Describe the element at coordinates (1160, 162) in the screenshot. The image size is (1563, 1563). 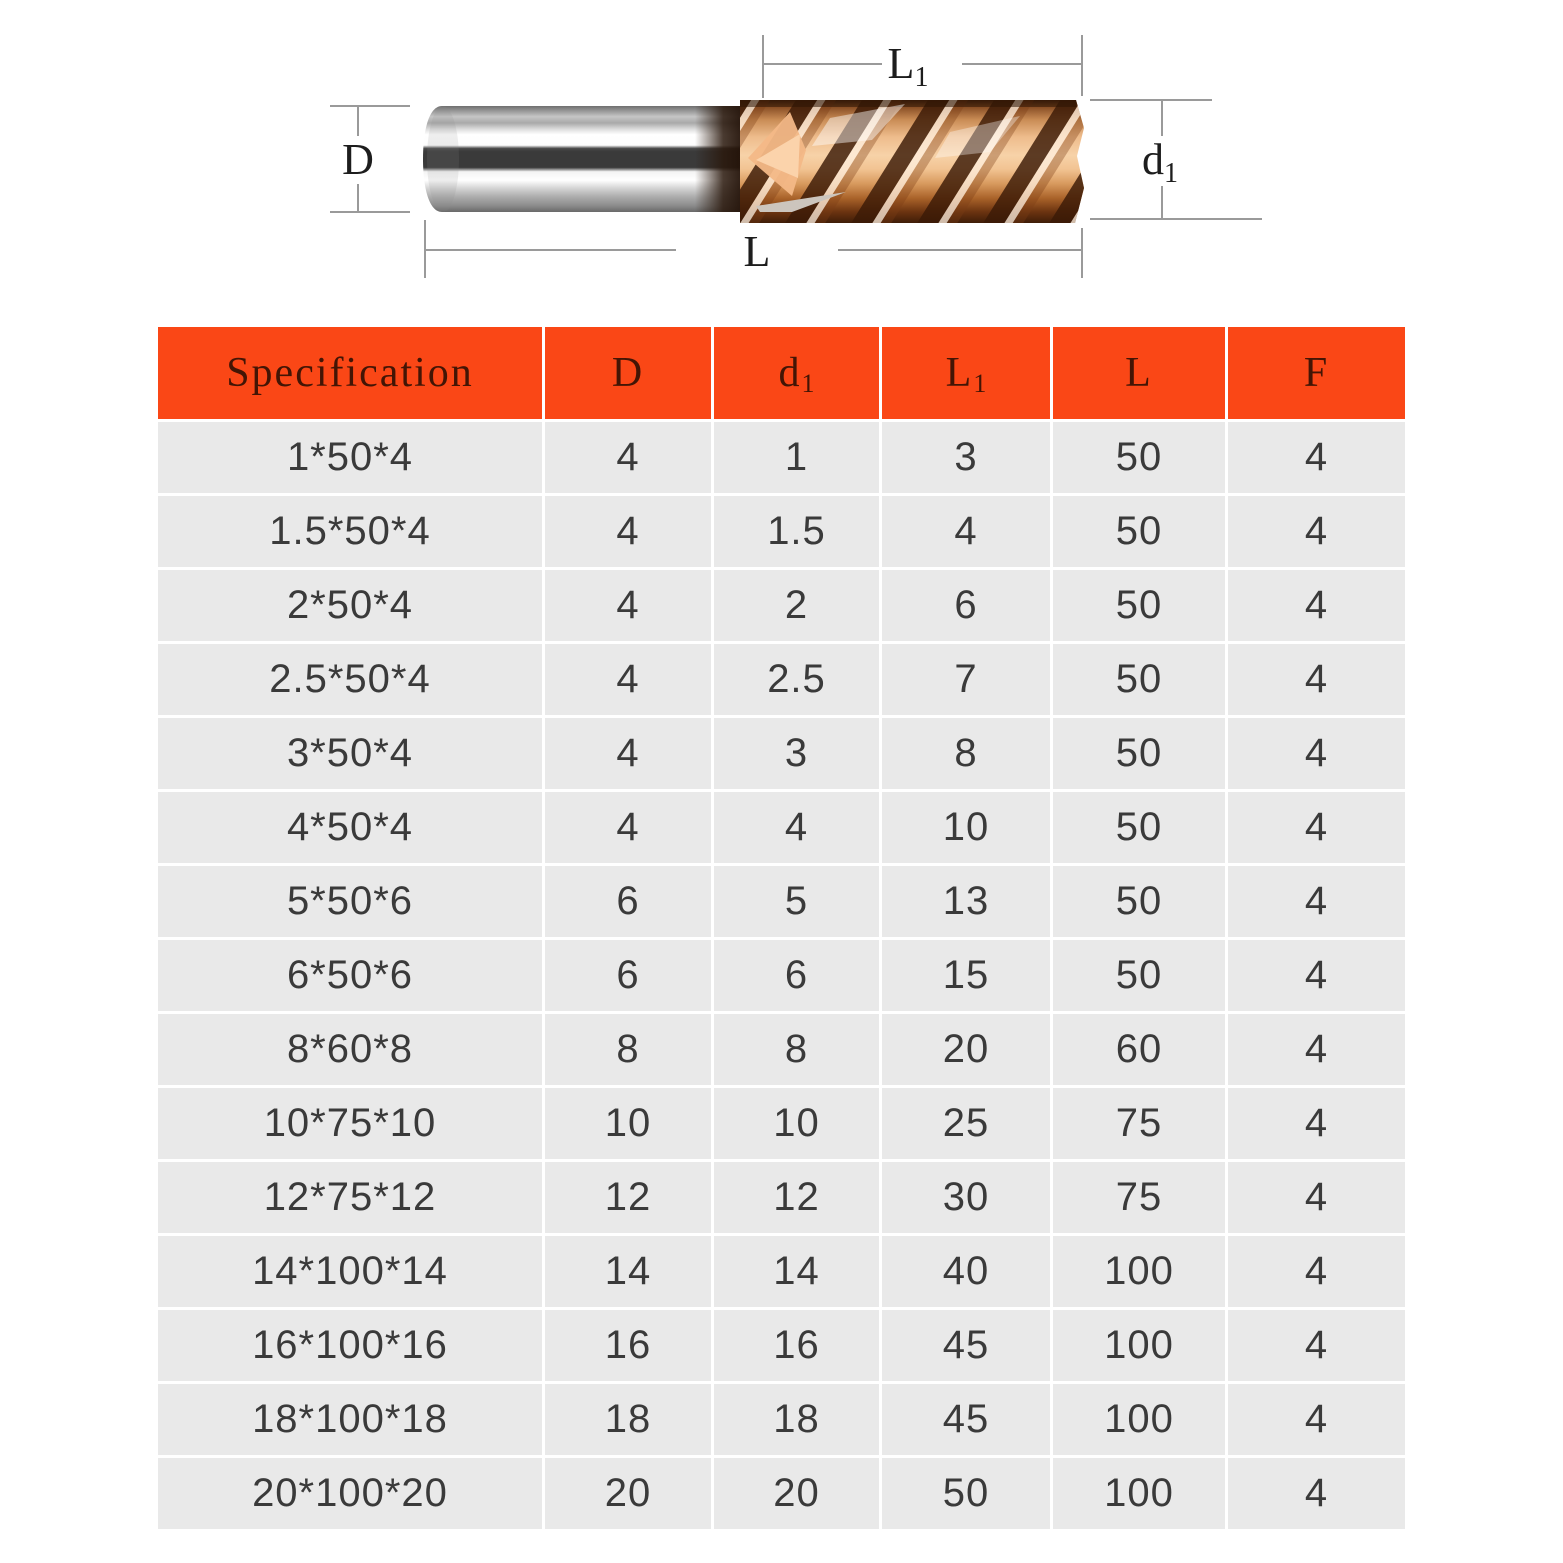
I see `dim-label-d1: d1` at that location.